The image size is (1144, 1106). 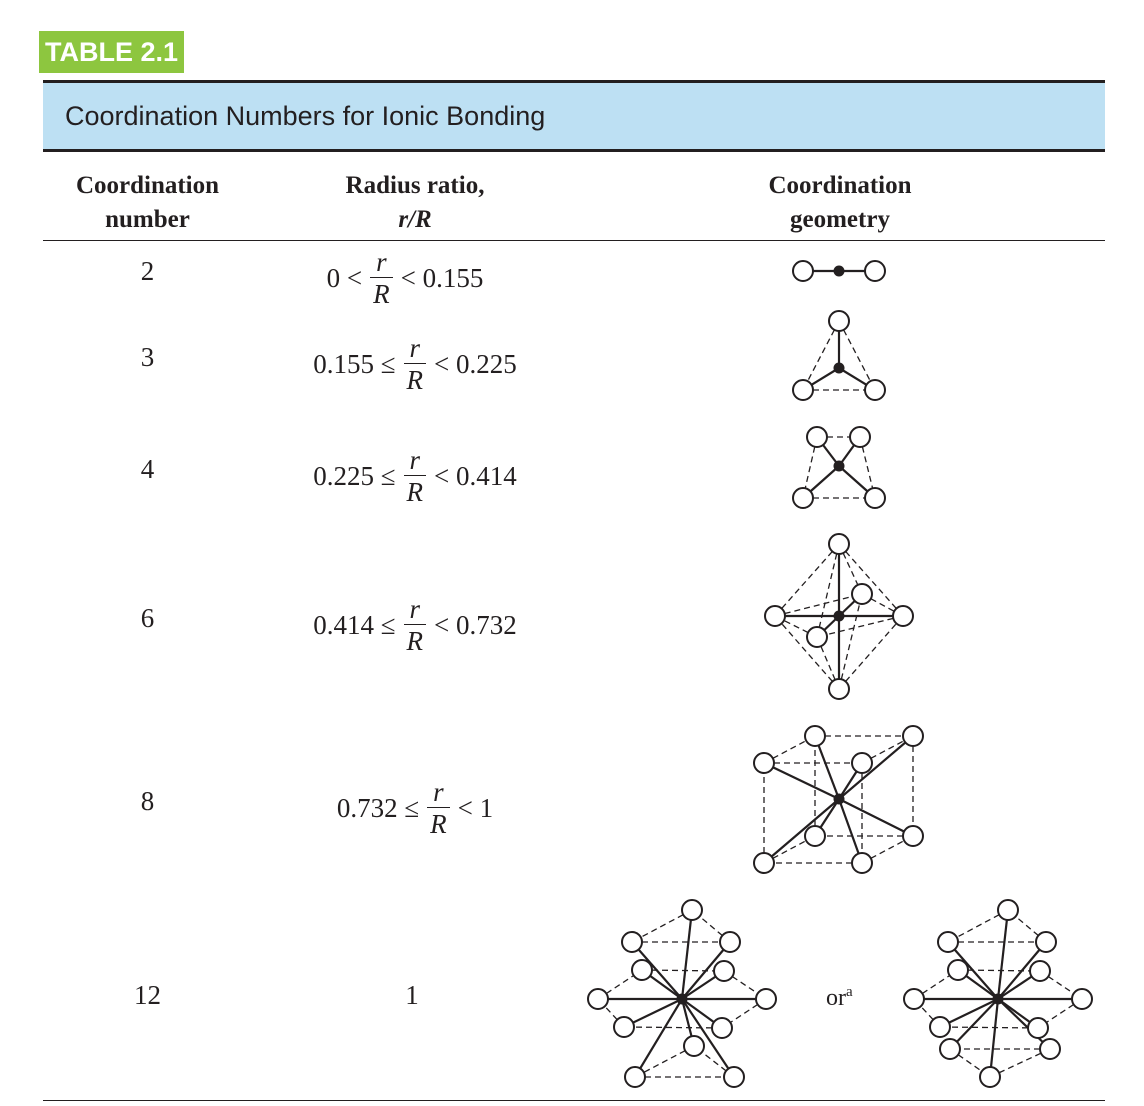 What do you see at coordinates (147, 203) in the screenshot?
I see `header-coordination-number: Coordination number` at bounding box center [147, 203].